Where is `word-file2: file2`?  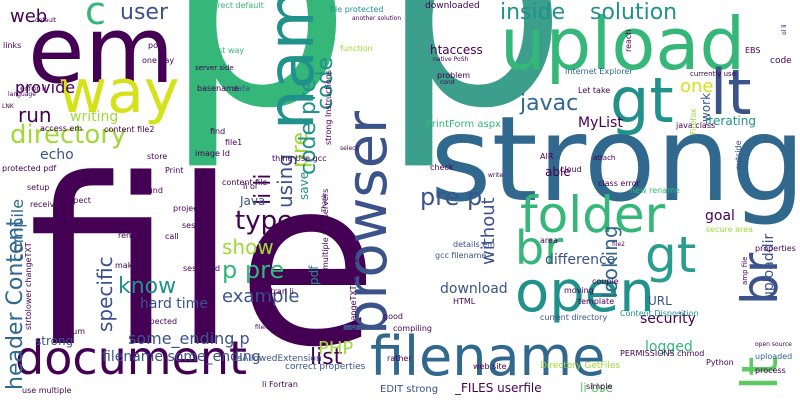
word-file2: file2 is located at coordinates (618, 244).